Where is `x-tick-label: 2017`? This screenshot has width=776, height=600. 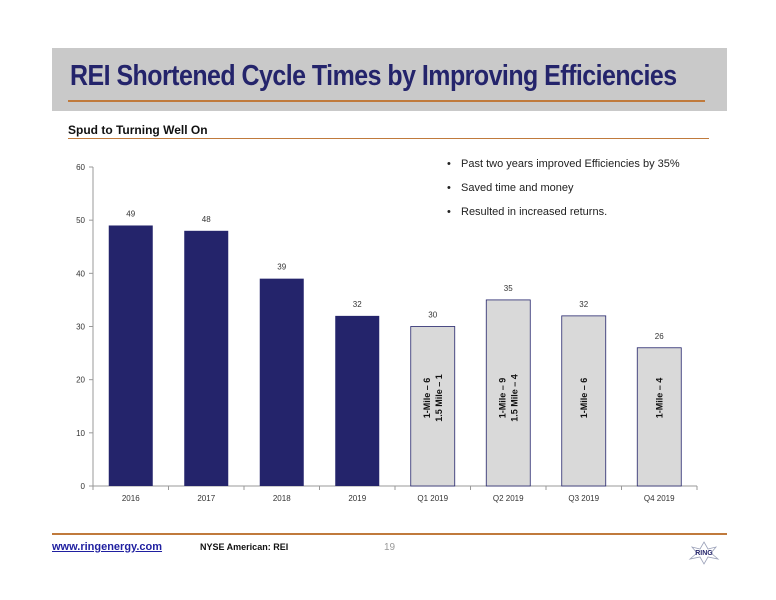
x-tick-label: 2017 is located at coordinates (206, 498).